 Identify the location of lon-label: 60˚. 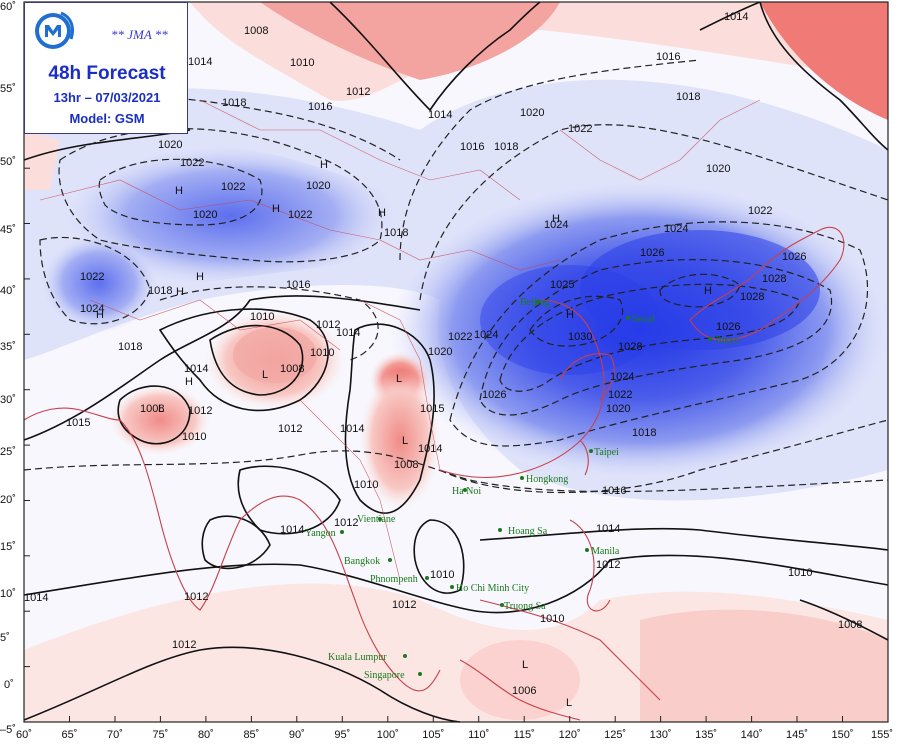
(24, 735).